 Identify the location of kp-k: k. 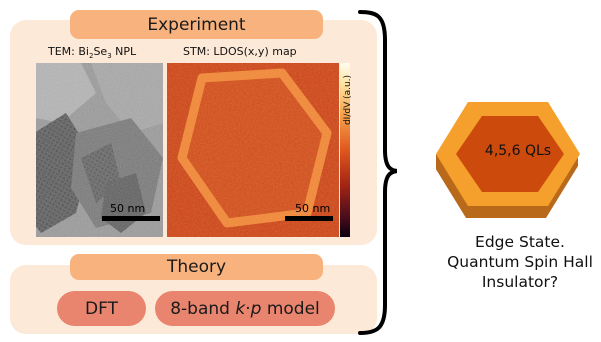
(240, 308).